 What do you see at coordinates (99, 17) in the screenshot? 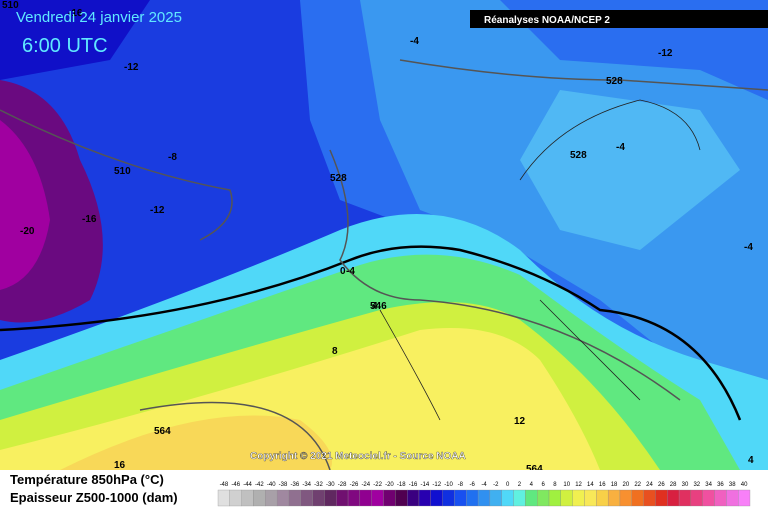
I see `date: Vendredi 24 janvier 2025` at bounding box center [99, 17].